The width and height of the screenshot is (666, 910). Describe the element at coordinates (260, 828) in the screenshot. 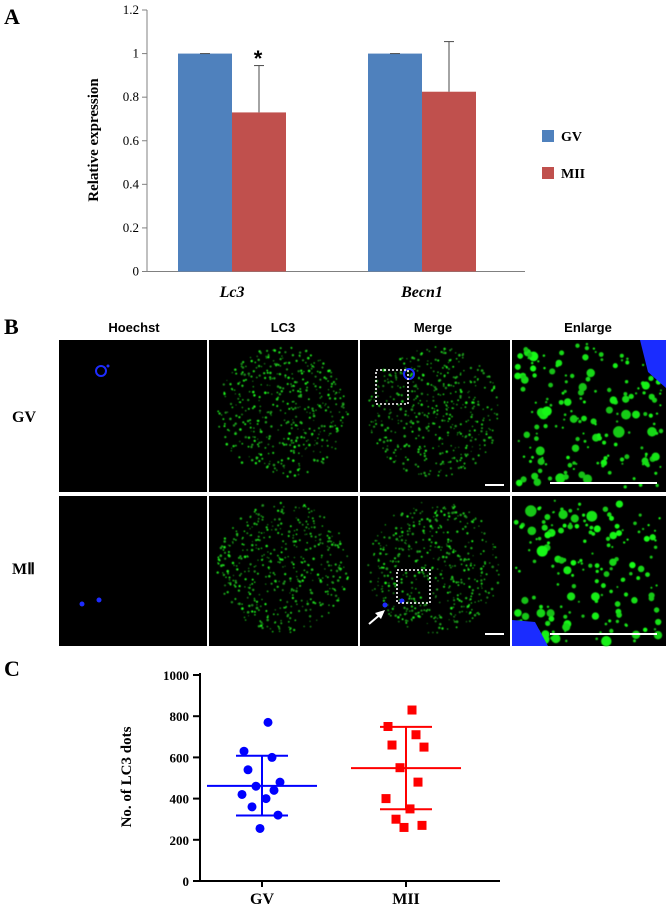

I see `point-gv` at that location.